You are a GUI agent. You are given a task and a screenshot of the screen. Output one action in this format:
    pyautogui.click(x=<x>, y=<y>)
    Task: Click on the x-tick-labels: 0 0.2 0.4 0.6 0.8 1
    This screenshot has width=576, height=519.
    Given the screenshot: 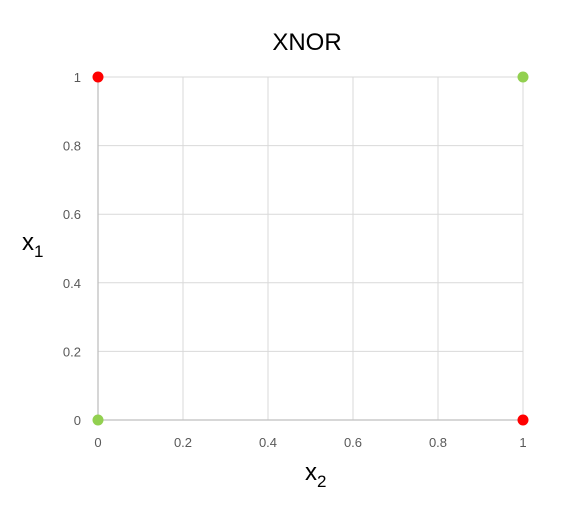 What is the action you would take?
    pyautogui.click(x=310, y=442)
    